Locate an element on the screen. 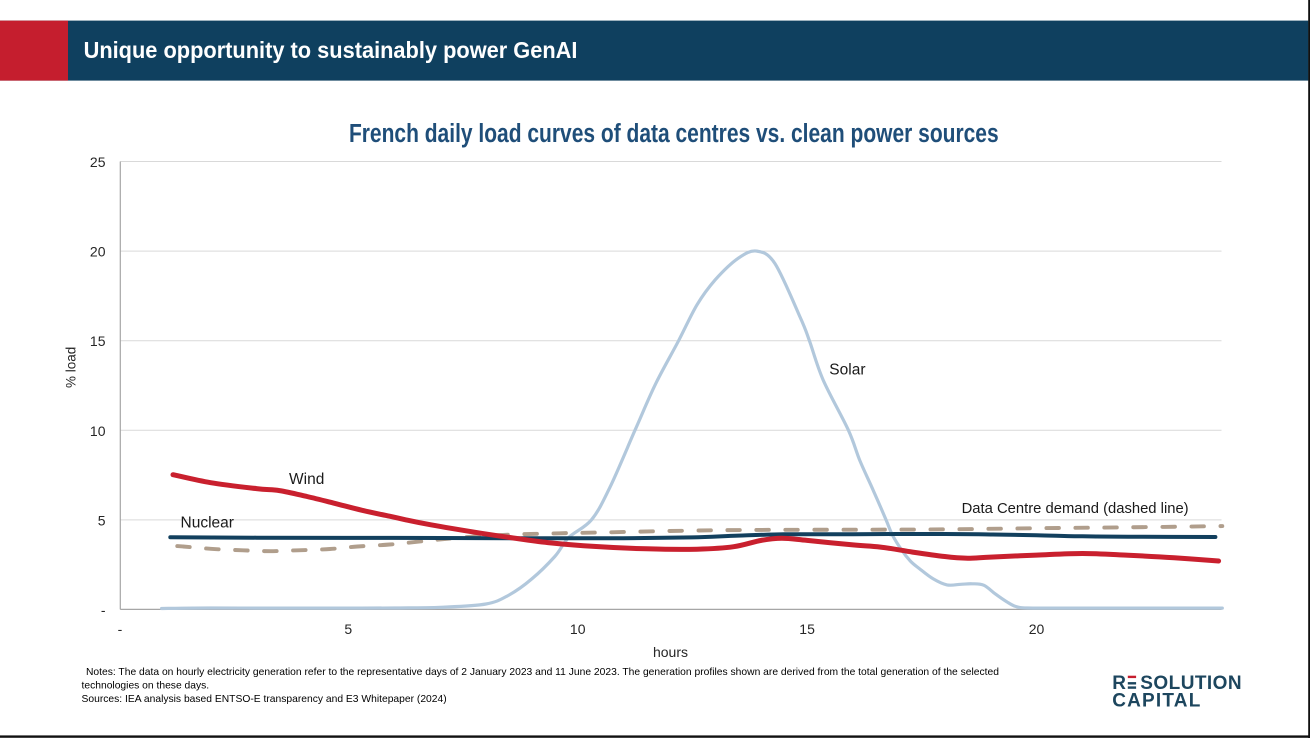  svg-text: 25 is located at coordinates (98, 162).